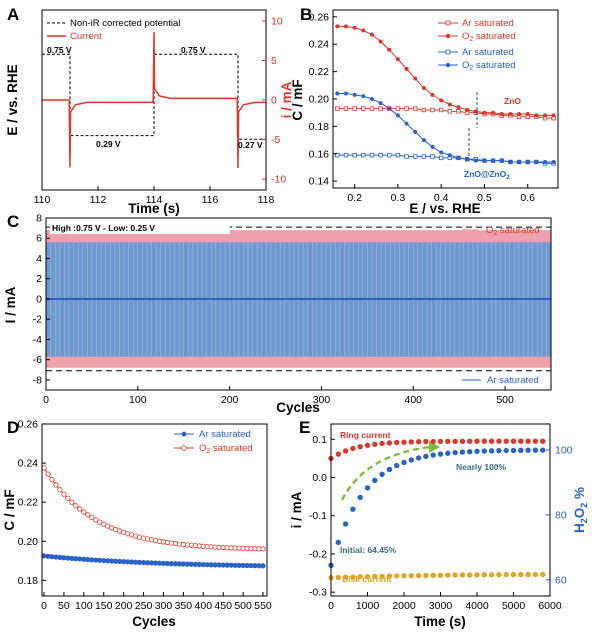  What do you see at coordinates (404, 606) in the screenshot?
I see `x-tick-label: 2000` at bounding box center [404, 606].